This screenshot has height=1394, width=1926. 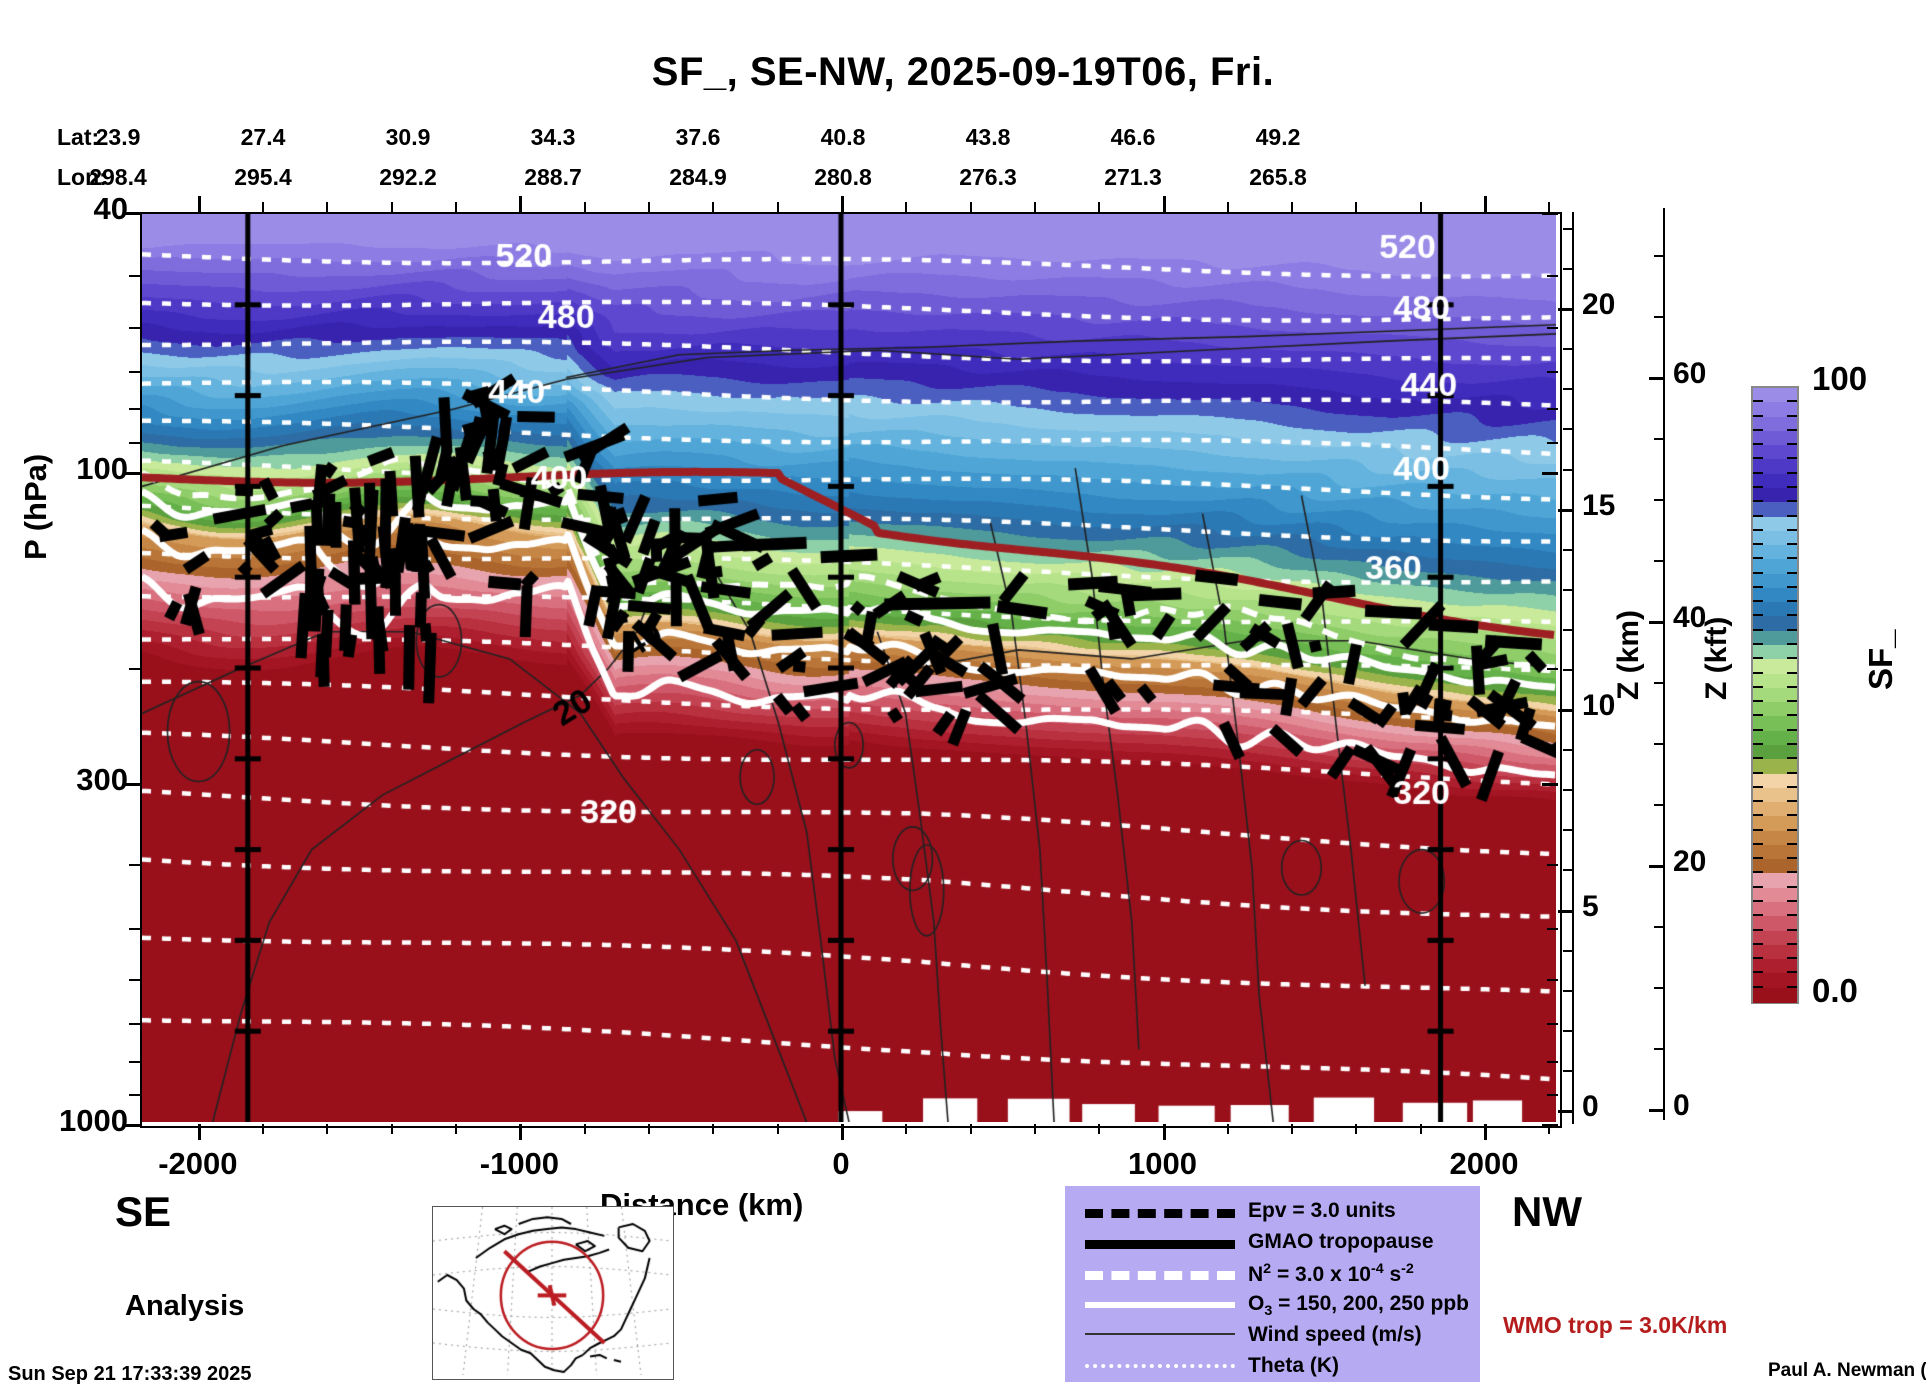 I want to click on zkft-tick-label: 60, so click(x=1690, y=373).